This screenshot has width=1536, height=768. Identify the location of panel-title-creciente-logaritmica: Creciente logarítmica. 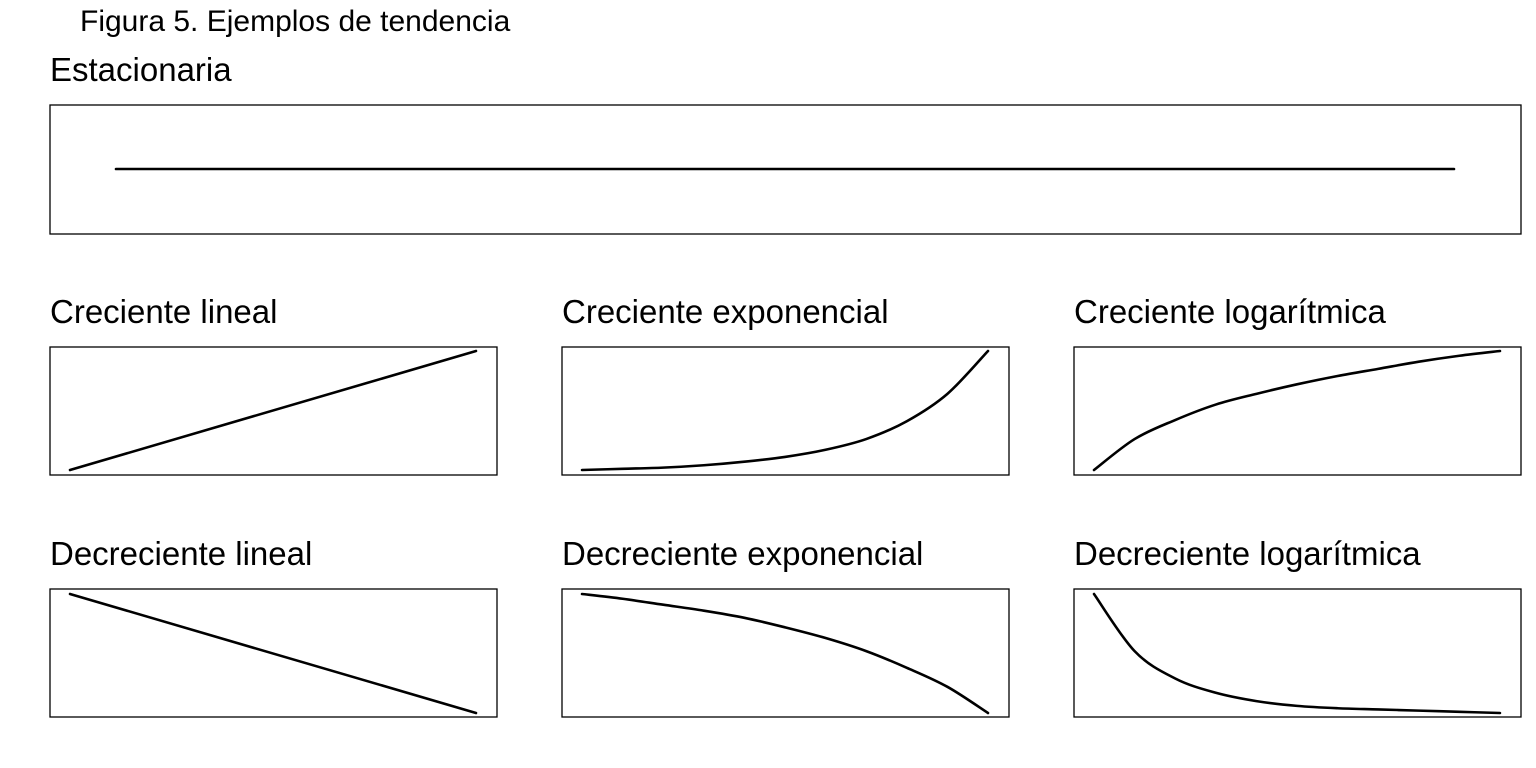
(1230, 311).